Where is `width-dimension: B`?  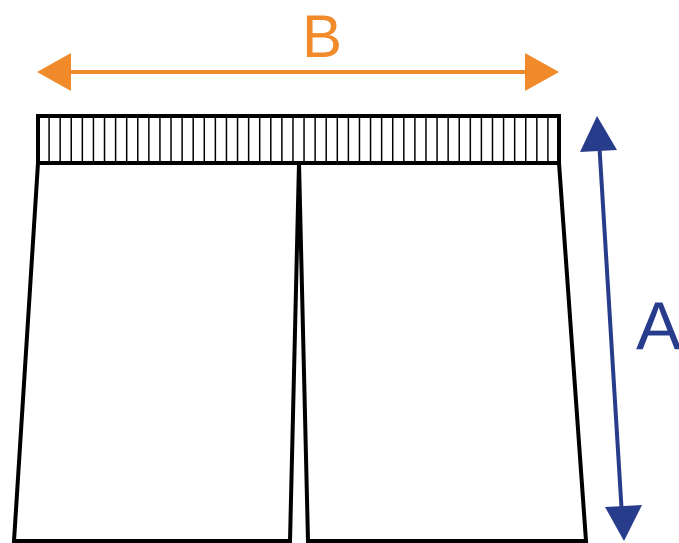 width-dimension: B is located at coordinates (298, 47).